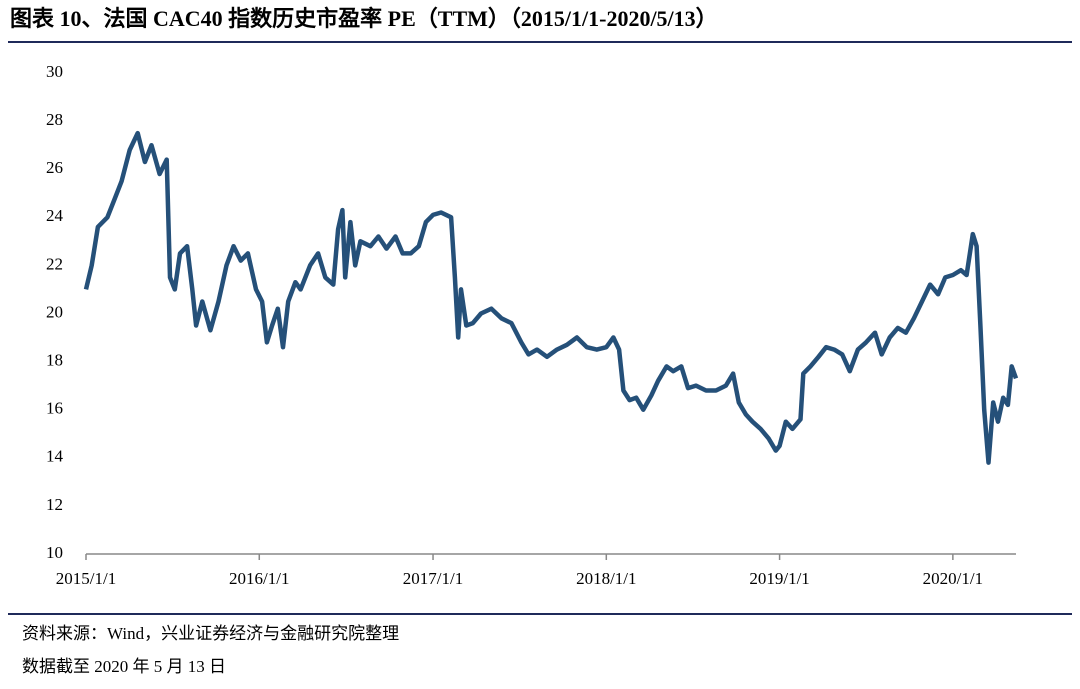  Describe the element at coordinates (86, 578) in the screenshot. I see `x-tick-label: 2015/1/1` at that location.